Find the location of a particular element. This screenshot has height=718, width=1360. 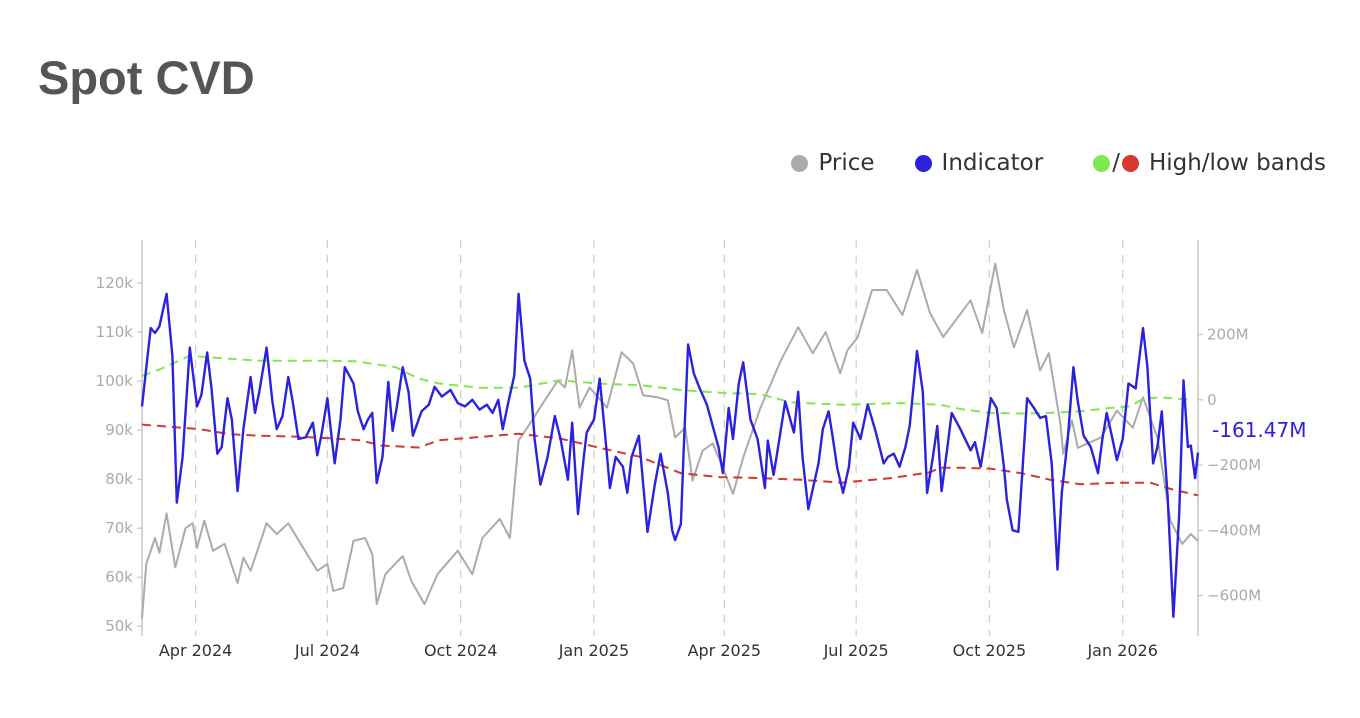

x-tick-label: Jan 2025 is located at coordinates (593, 650).